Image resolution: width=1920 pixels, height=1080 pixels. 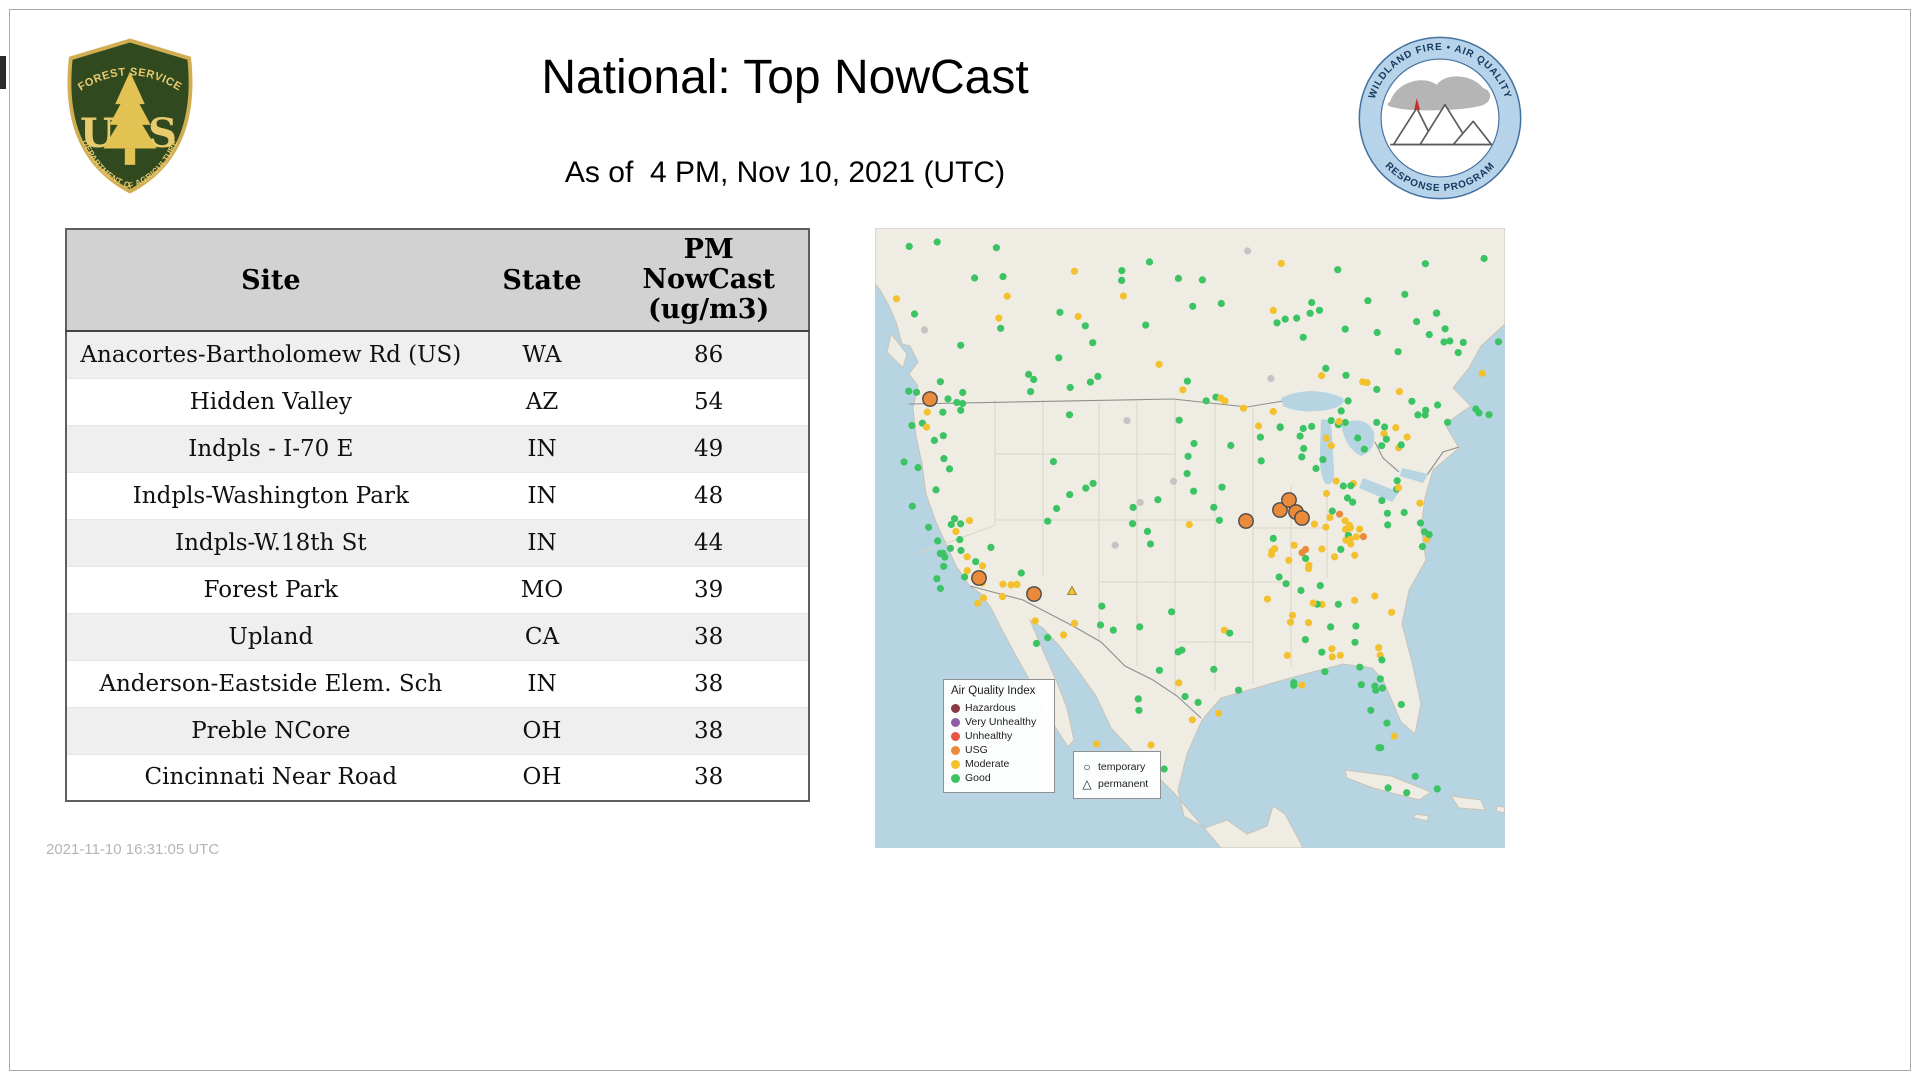 What do you see at coordinates (437, 496) in the screenshot?
I see `table-row: Indpls-Washington Park IN 48` at bounding box center [437, 496].